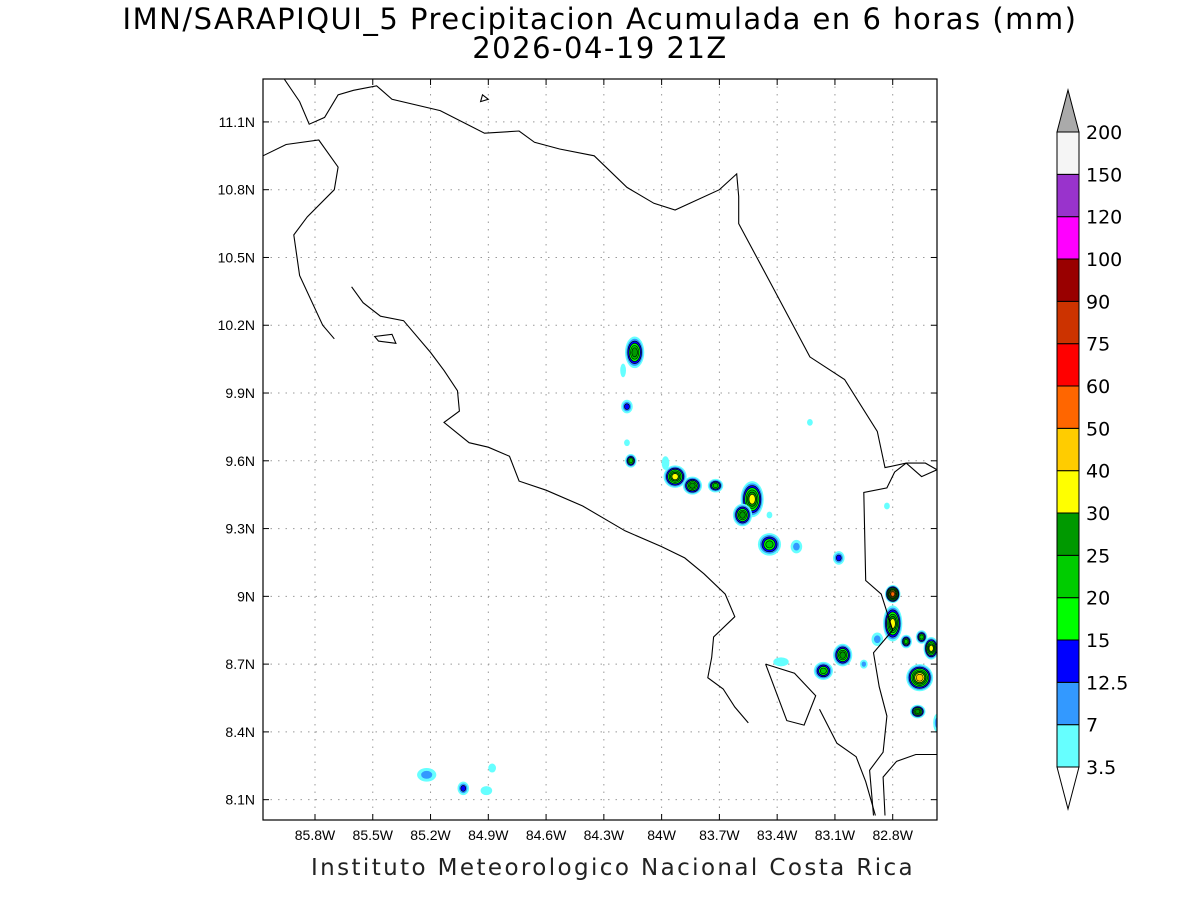  Describe the element at coordinates (315, 835) in the screenshot. I see `lon-tick-label: 85.8W` at that location.